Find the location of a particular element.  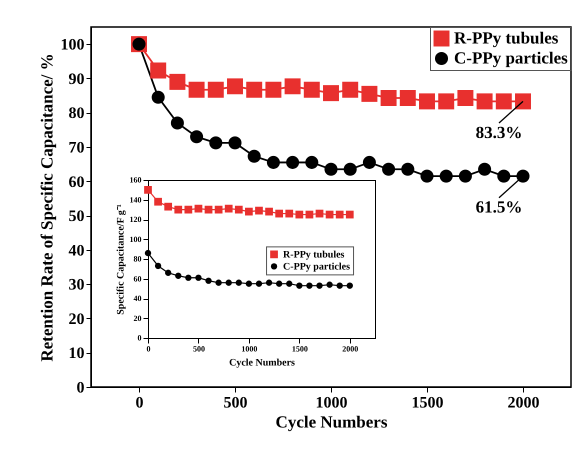

y-tick-label: 140 is located at coordinates (136, 199).